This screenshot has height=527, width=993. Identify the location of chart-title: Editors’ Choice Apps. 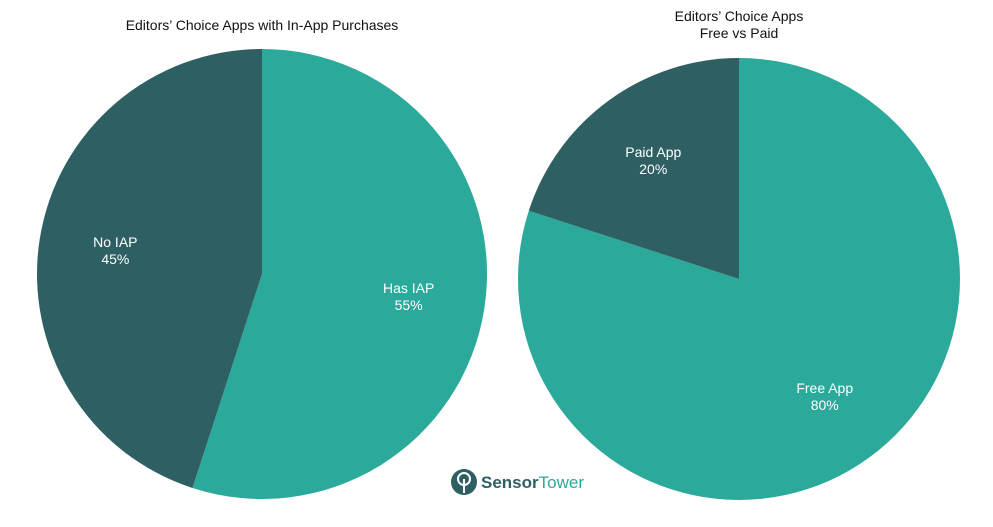
(739, 16).